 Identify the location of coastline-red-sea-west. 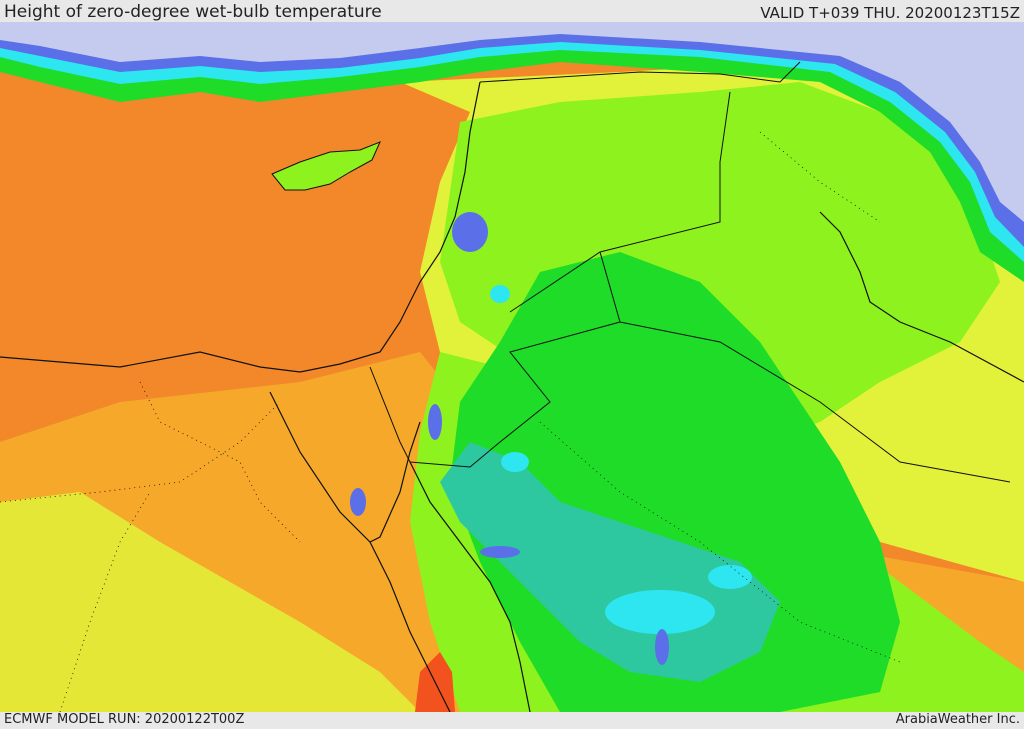
(410, 626).